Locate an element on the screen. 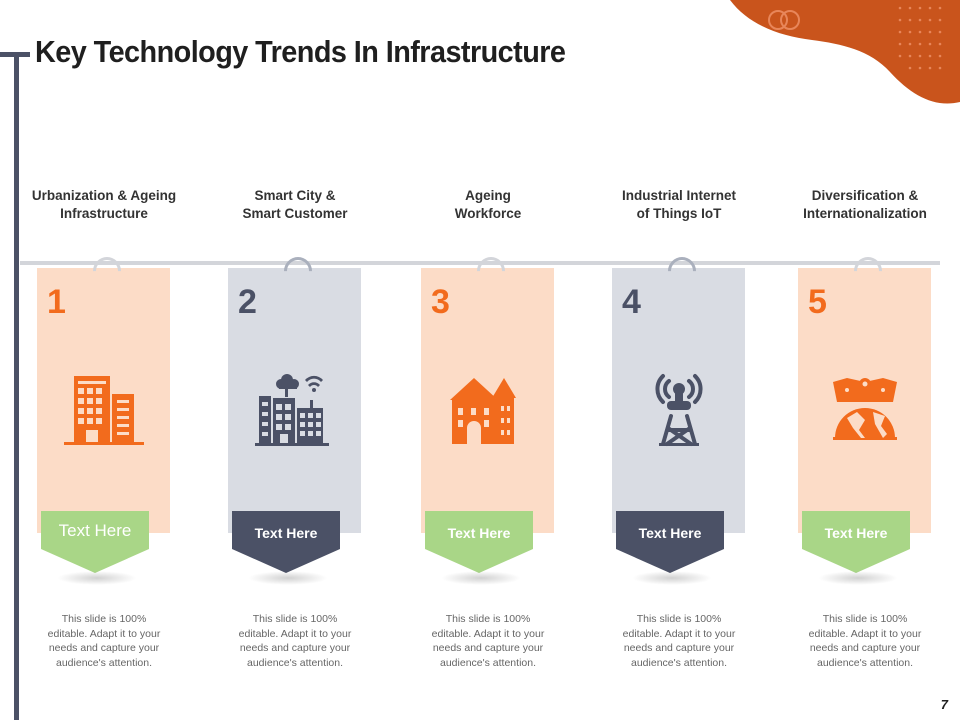 The image size is (960, 720). trend-number: 1 is located at coordinates (56, 302).